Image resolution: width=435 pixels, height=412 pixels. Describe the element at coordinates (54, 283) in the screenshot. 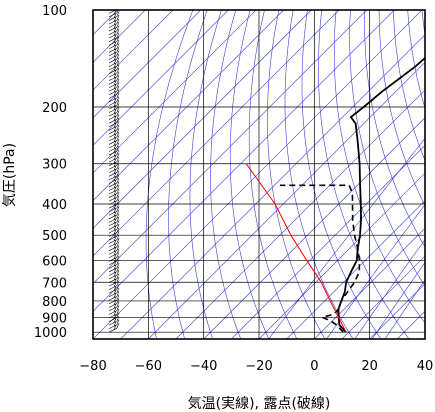

I see `y-tick-label: 700` at that location.